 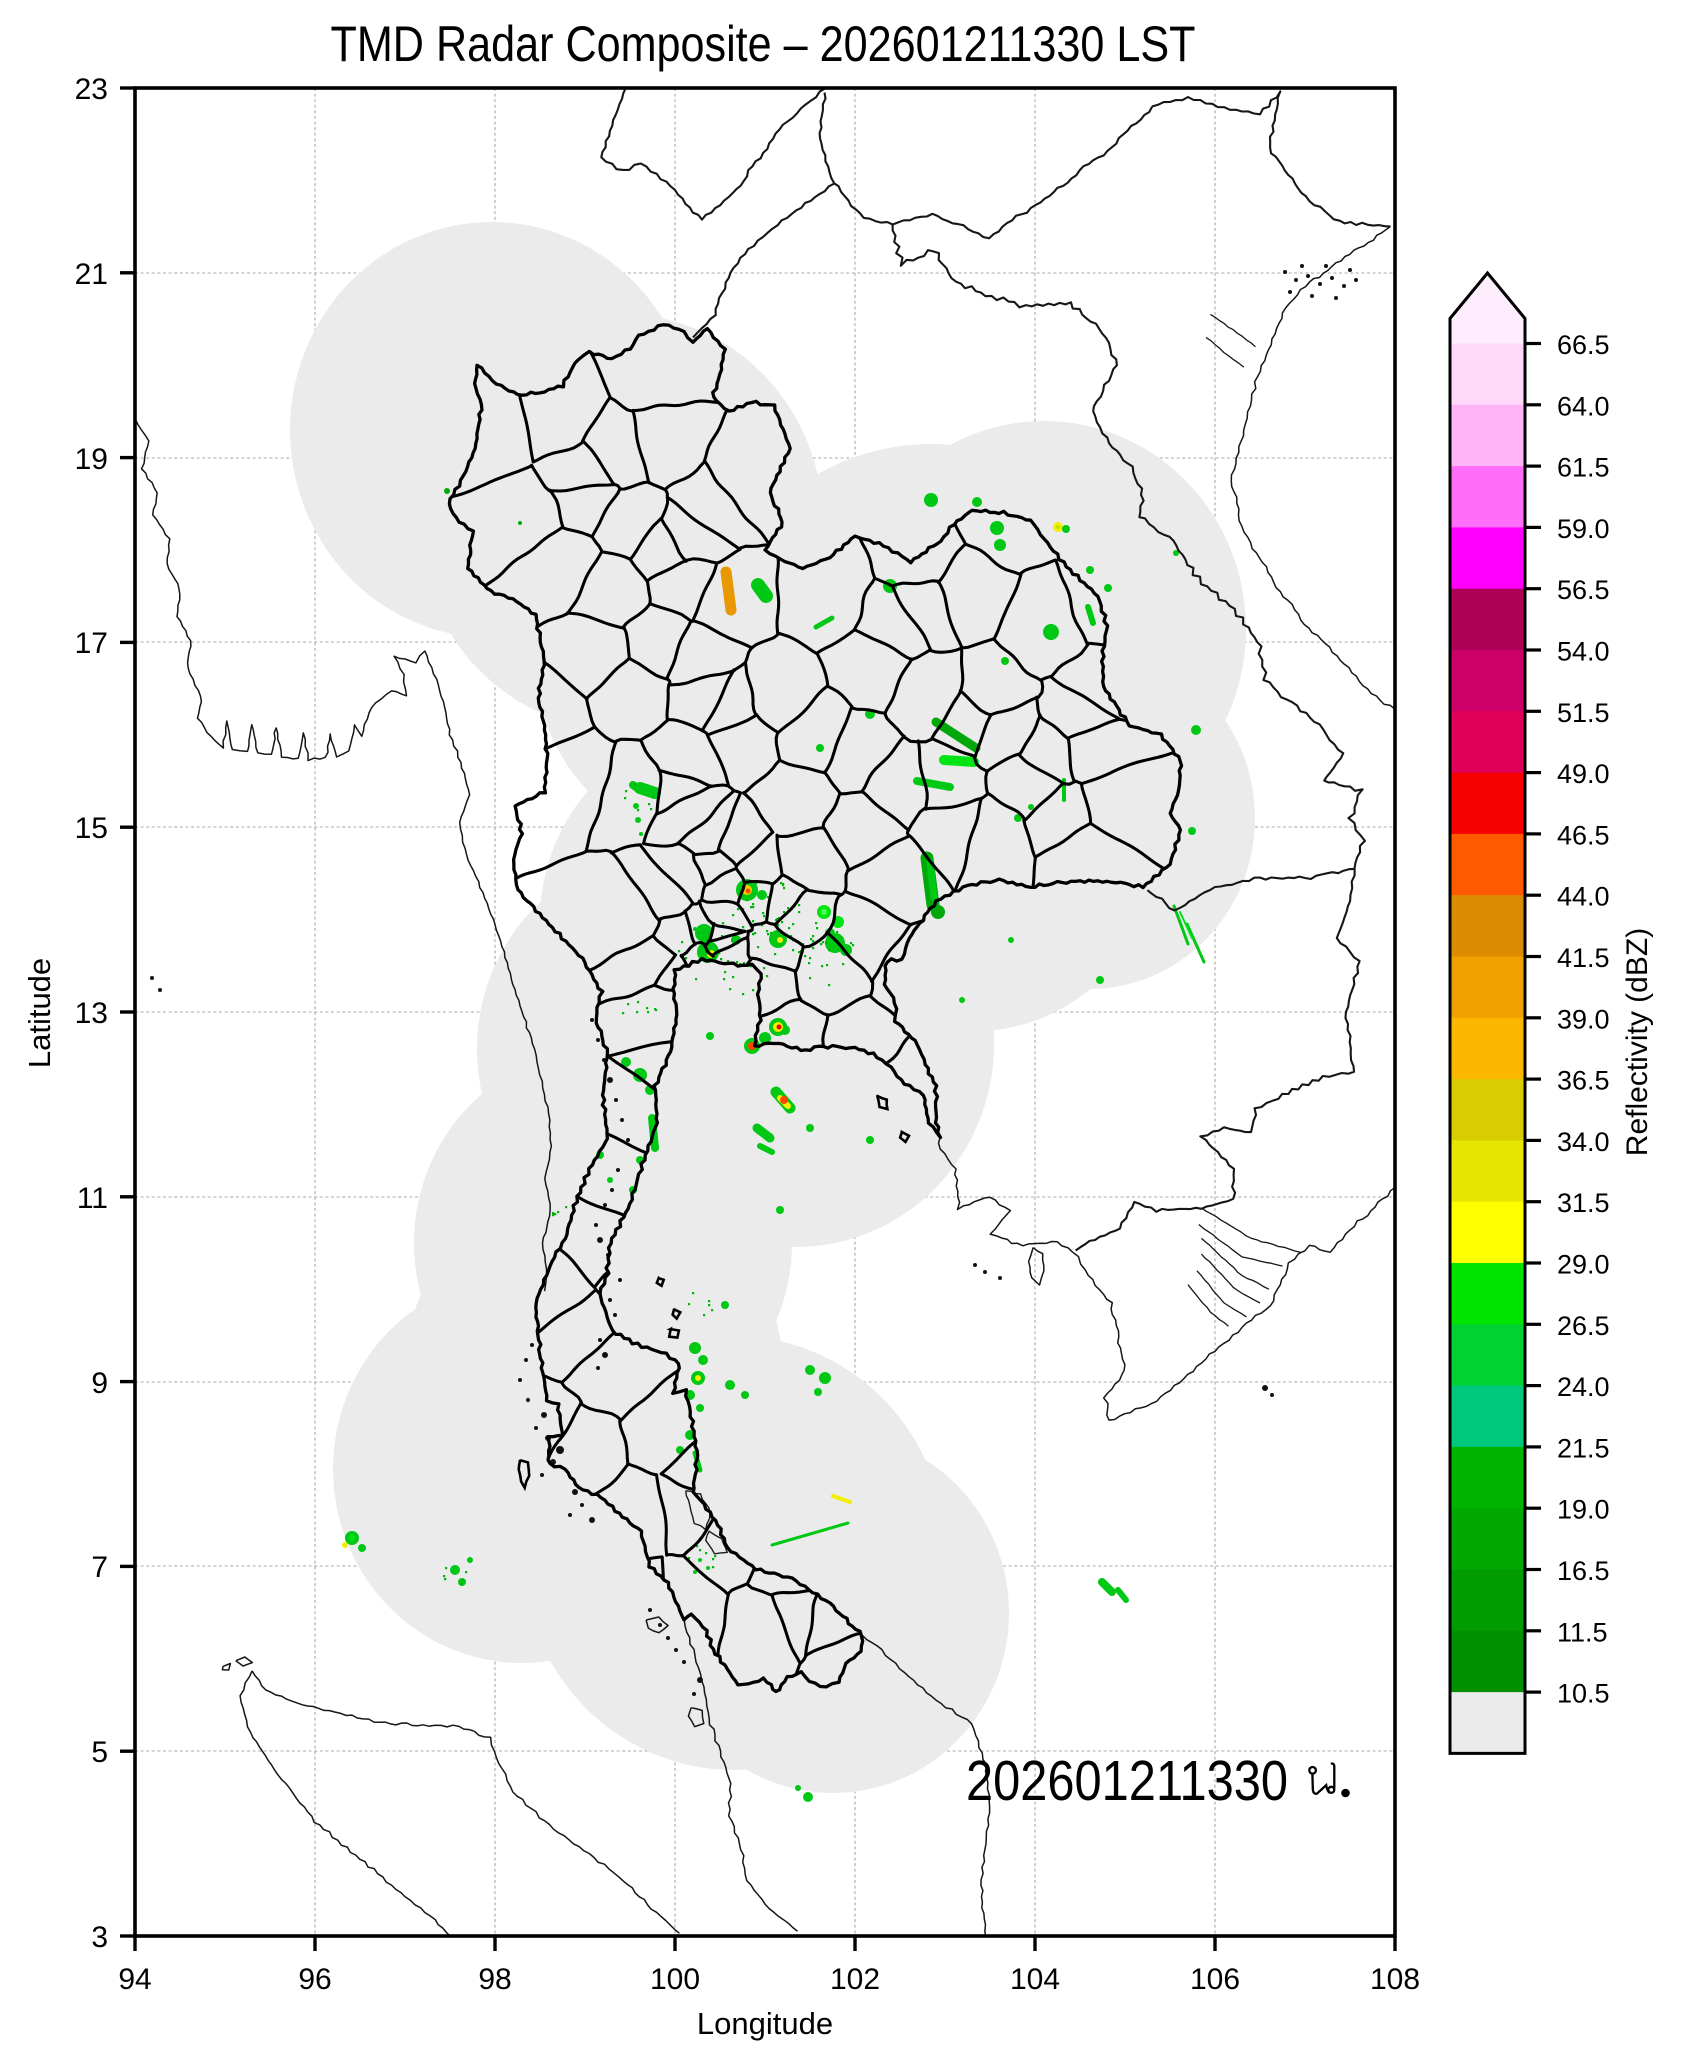 I want to click on svg-text: 10.5, so click(x=1583, y=1694).